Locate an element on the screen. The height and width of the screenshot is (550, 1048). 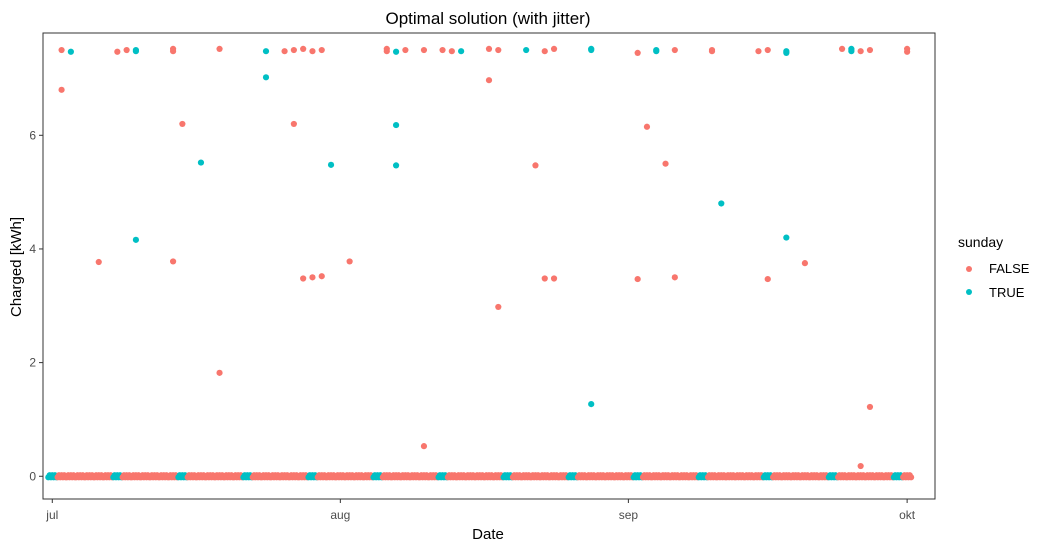
x-axis-title: Date is located at coordinates (488, 534).